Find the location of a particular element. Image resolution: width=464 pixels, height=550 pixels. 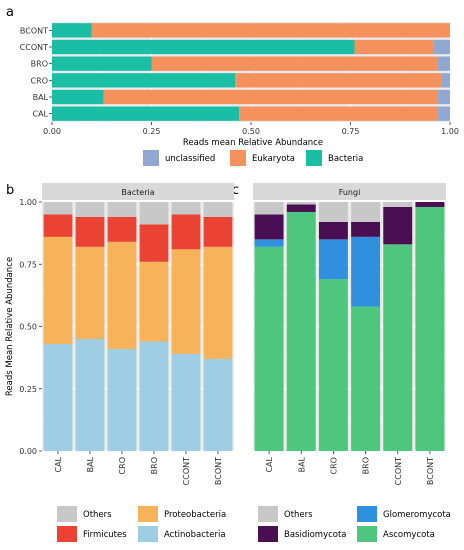

legend-label-c-ascomycota: Ascomycota is located at coordinates (409, 535).